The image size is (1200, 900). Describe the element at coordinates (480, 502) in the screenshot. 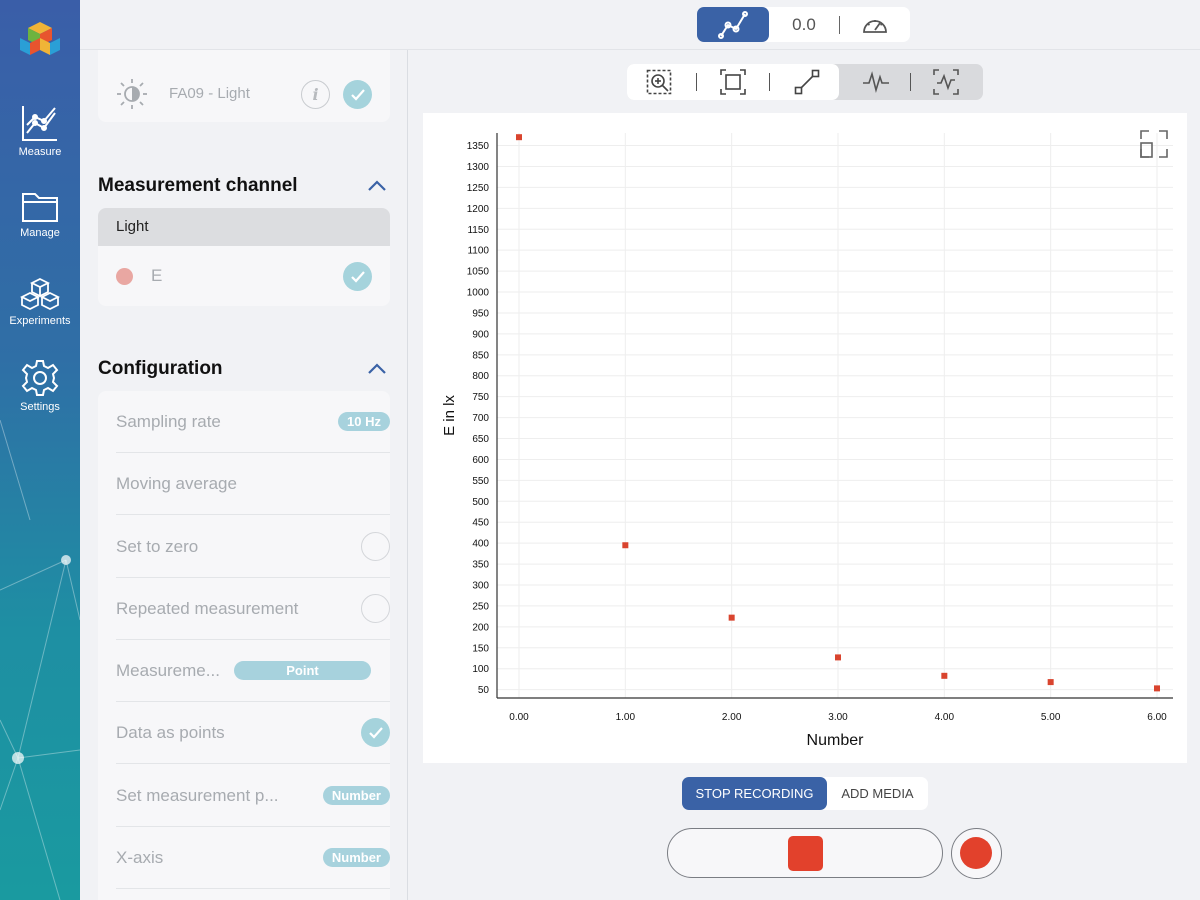

I see `y-tick-label: 500` at that location.